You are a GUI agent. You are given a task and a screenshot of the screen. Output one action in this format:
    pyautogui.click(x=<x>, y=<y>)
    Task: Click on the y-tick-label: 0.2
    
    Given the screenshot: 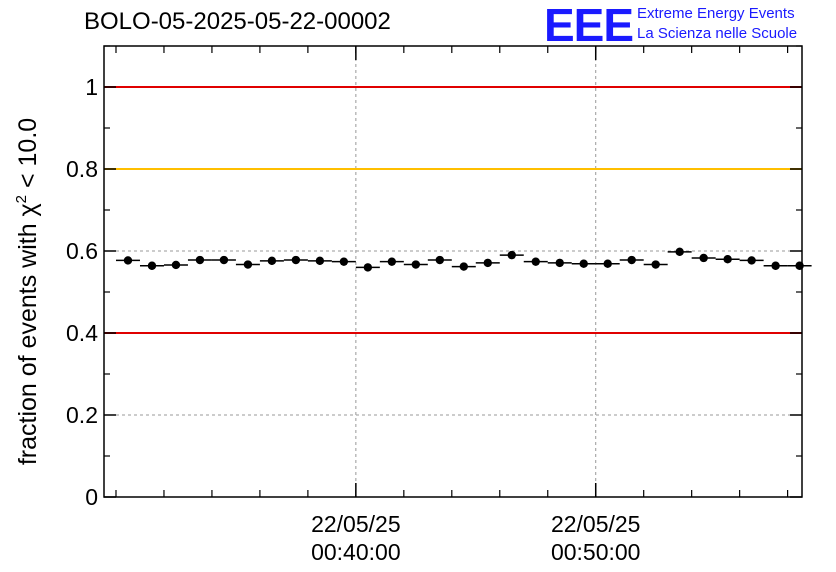 What is the action you would take?
    pyautogui.click(x=82, y=415)
    